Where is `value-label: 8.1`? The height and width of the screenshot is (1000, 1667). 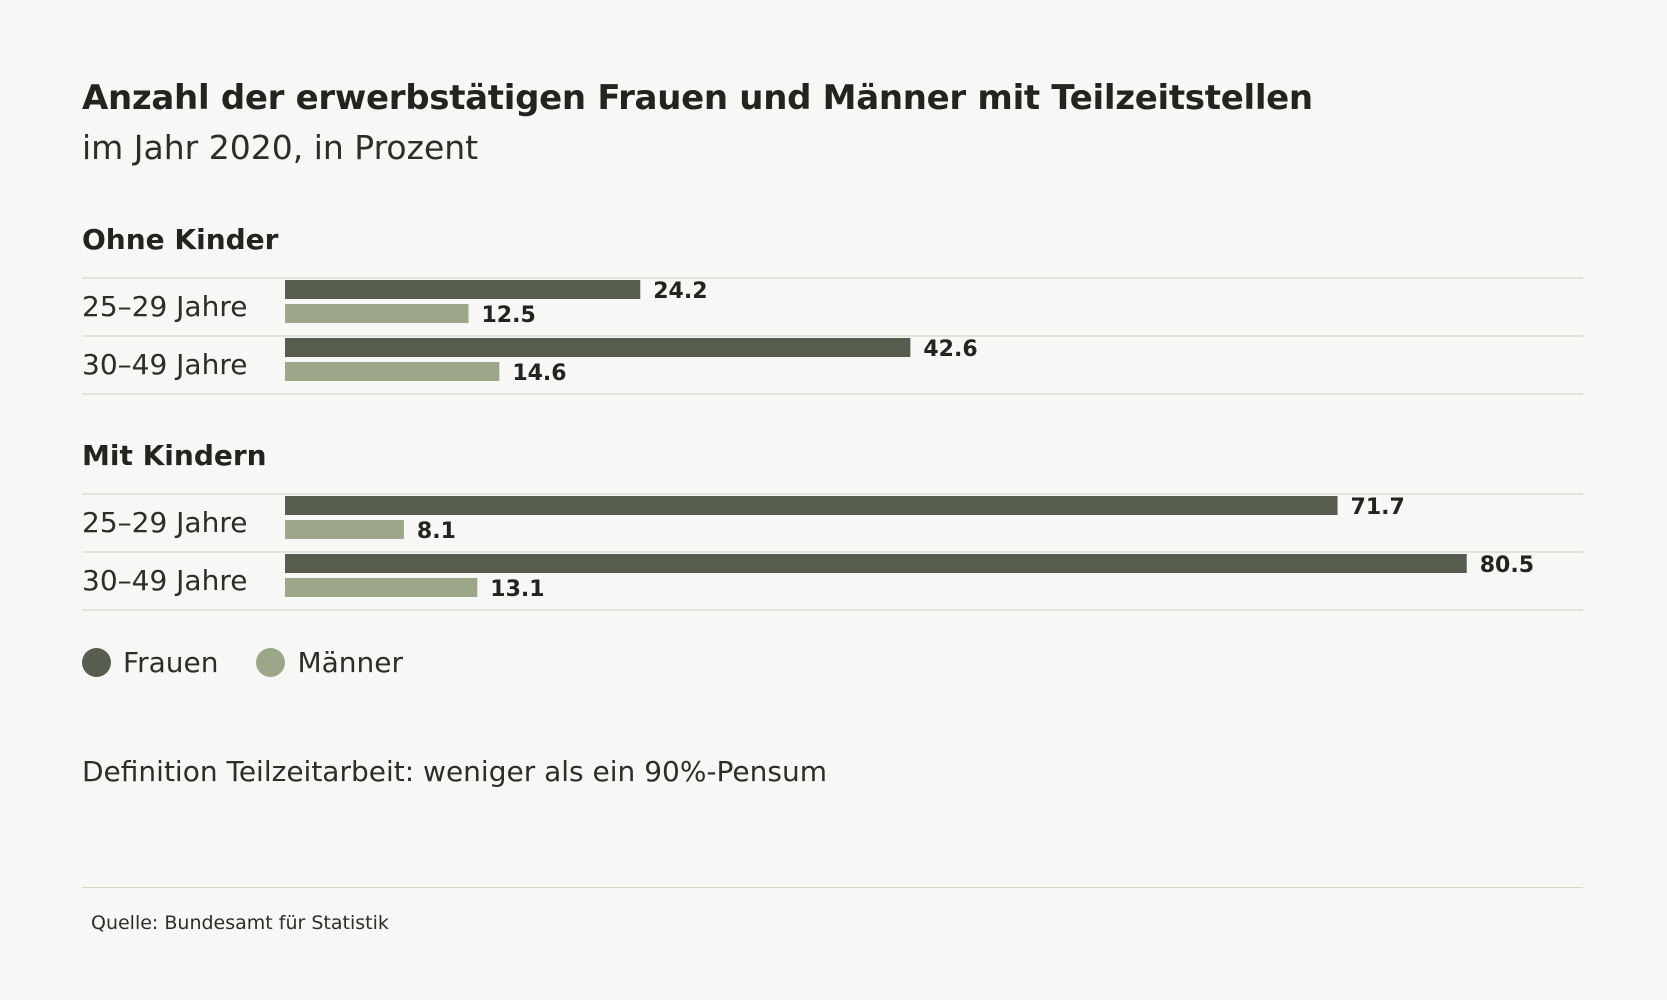
value-label: 8.1 is located at coordinates (436, 531).